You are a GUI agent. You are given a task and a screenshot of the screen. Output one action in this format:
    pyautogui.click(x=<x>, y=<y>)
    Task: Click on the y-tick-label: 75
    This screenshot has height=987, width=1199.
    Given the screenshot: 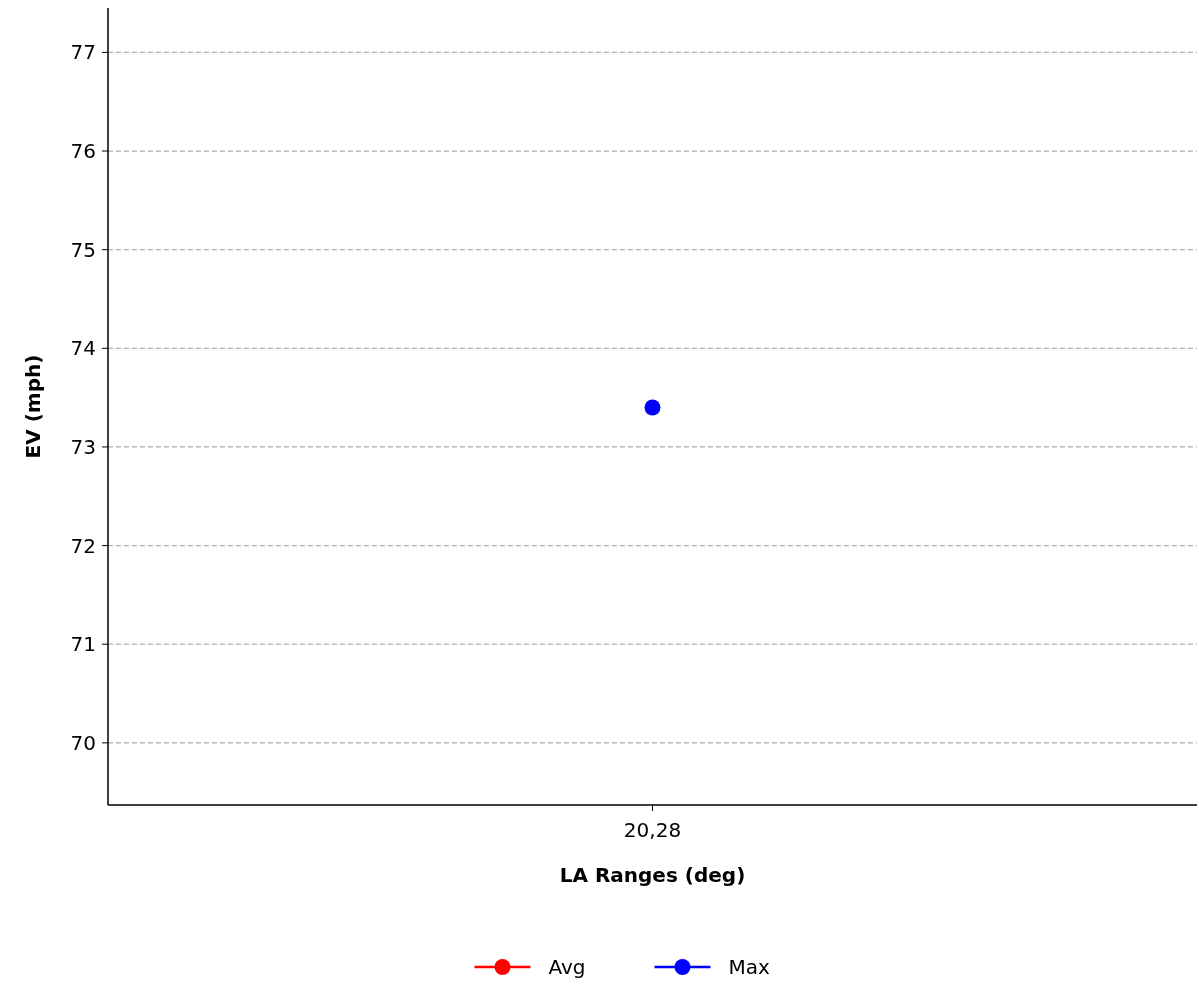 What is the action you would take?
    pyautogui.click(x=83, y=249)
    